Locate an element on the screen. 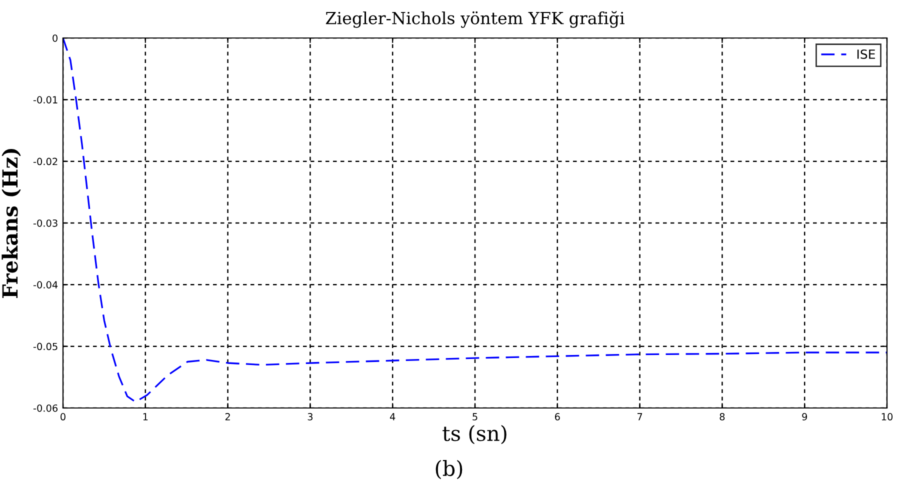  x-tick-label: 6 is located at coordinates (557, 416).